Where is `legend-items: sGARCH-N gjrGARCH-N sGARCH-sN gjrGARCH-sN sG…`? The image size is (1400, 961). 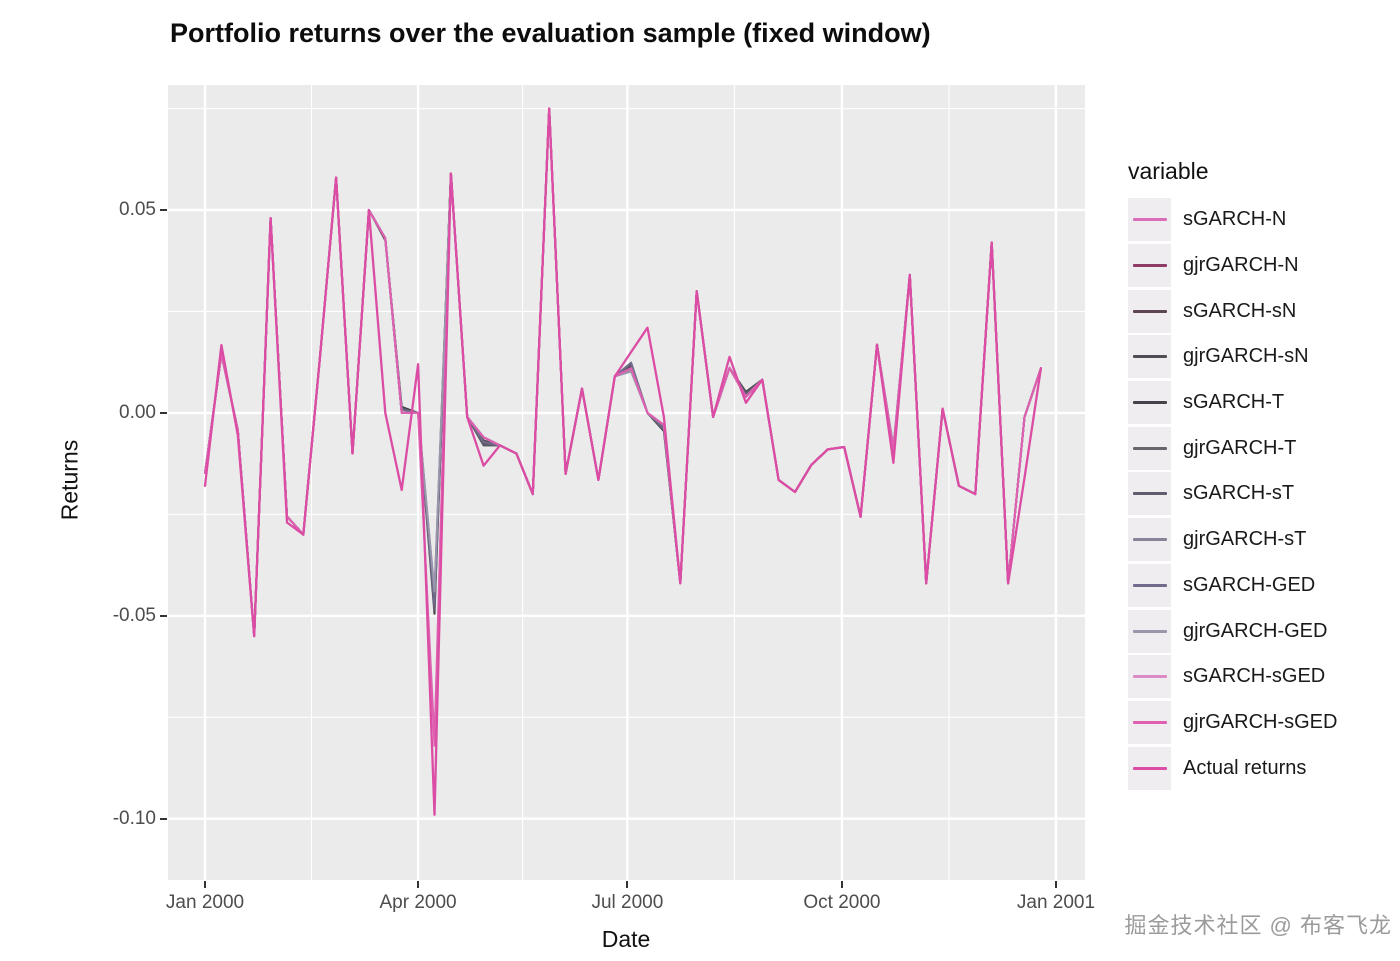
legend-items: sGARCH-N gjrGARCH-N sGARCH-sN gjrGARCH-sN sG… is located at coordinates (1232, 494).